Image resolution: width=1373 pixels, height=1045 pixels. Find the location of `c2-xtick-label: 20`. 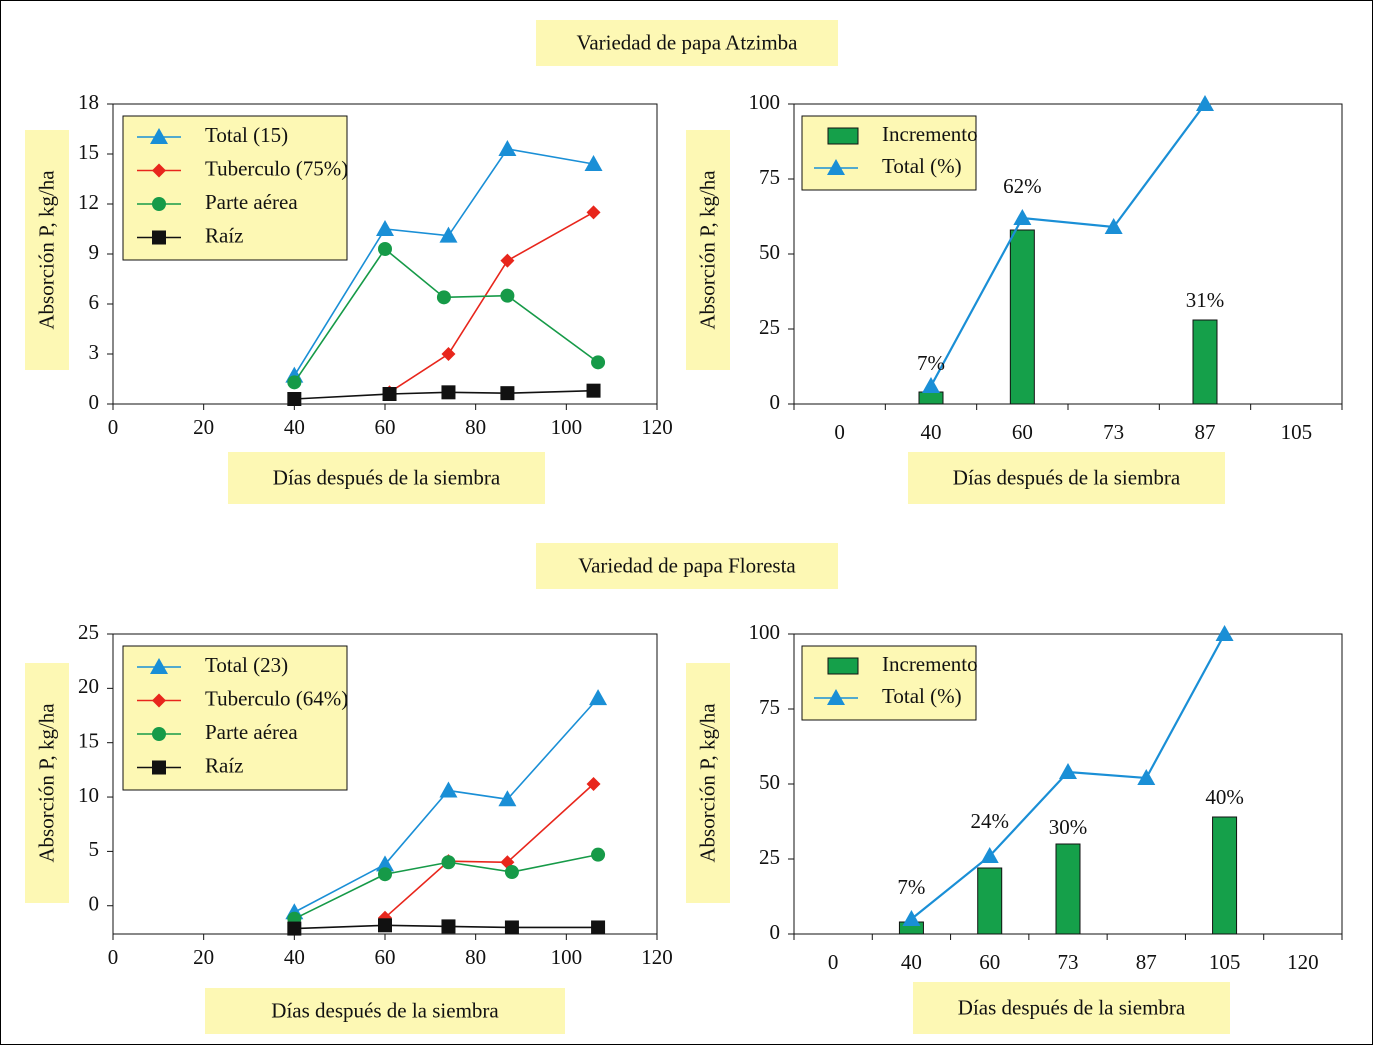

c2-xtick-label: 20 is located at coordinates (203, 957).